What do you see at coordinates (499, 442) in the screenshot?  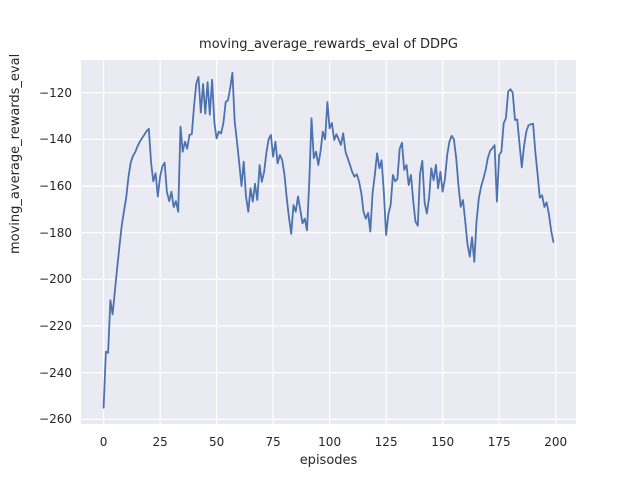 I see `x-tick-label: 175` at bounding box center [499, 442].